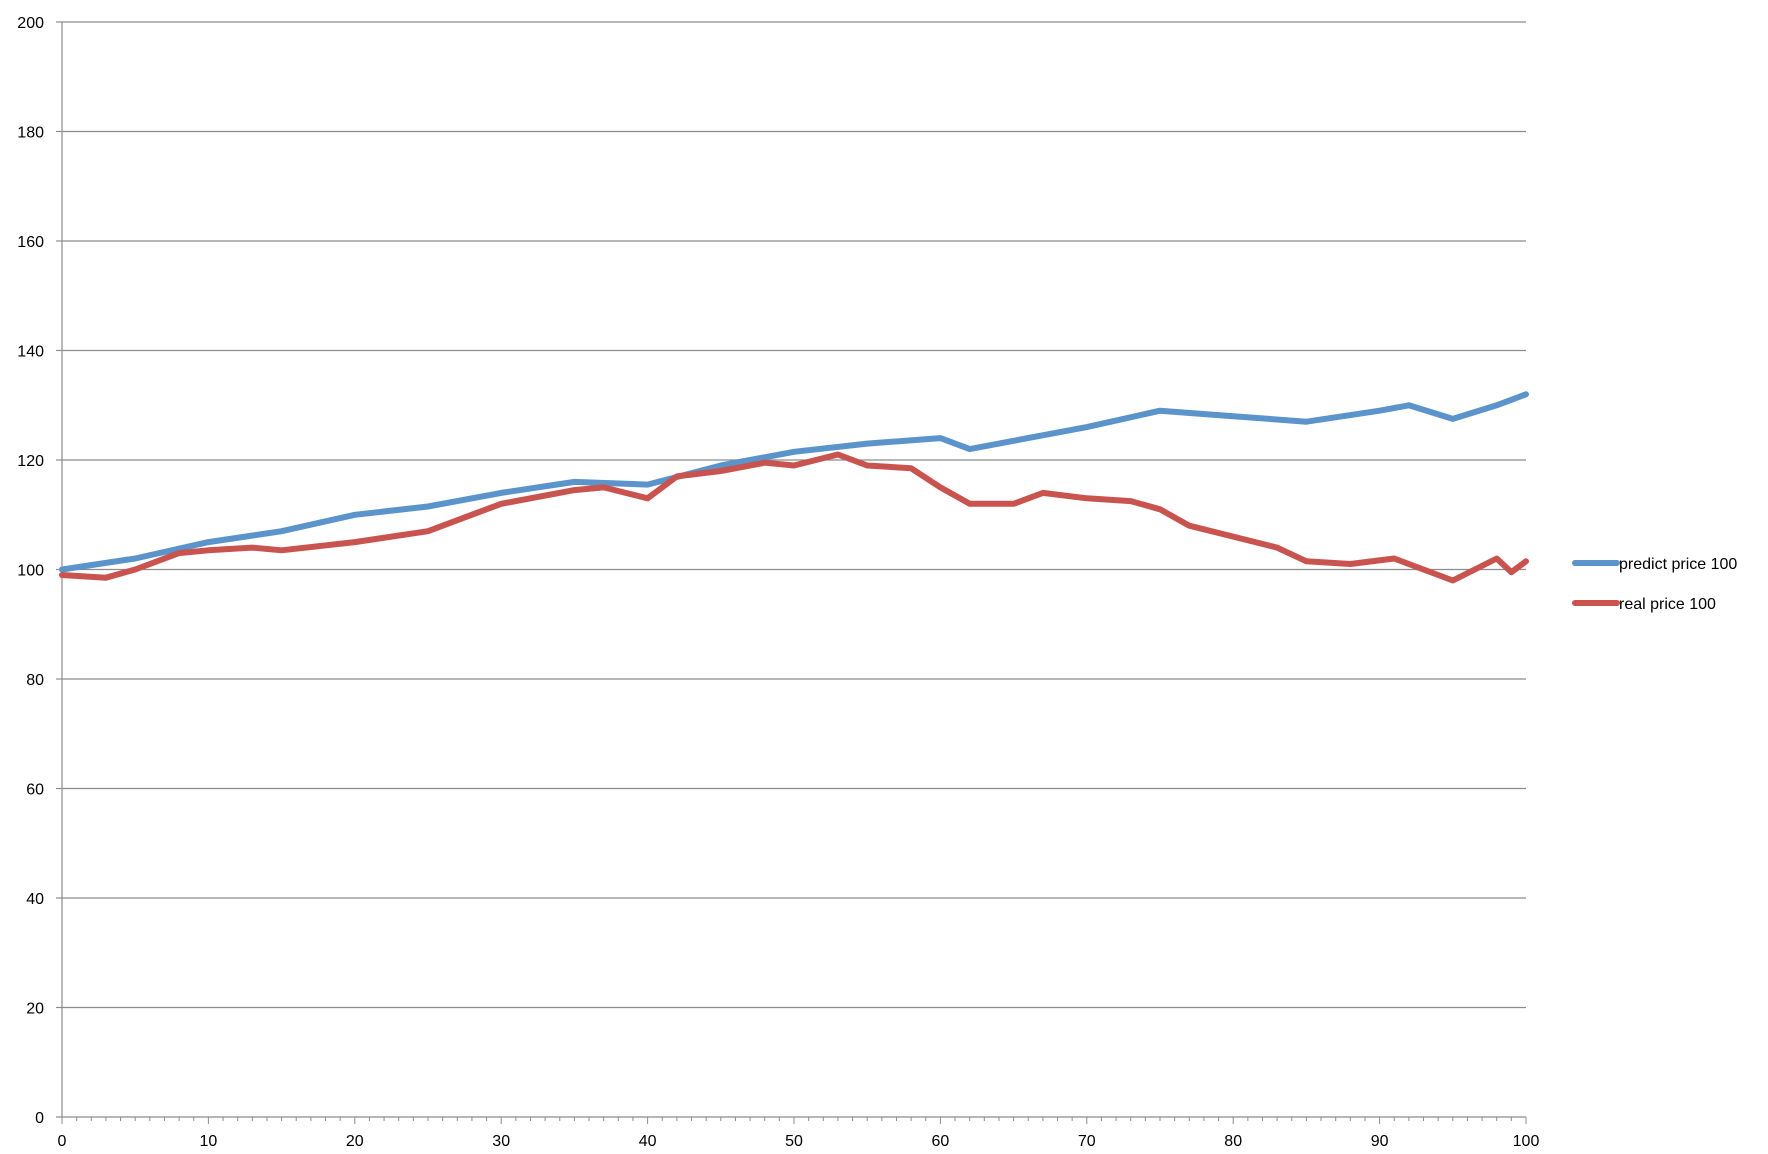 The width and height of the screenshot is (1768, 1154). Describe the element at coordinates (794, 1141) in the screenshot. I see `x-tick-label: 50` at that location.